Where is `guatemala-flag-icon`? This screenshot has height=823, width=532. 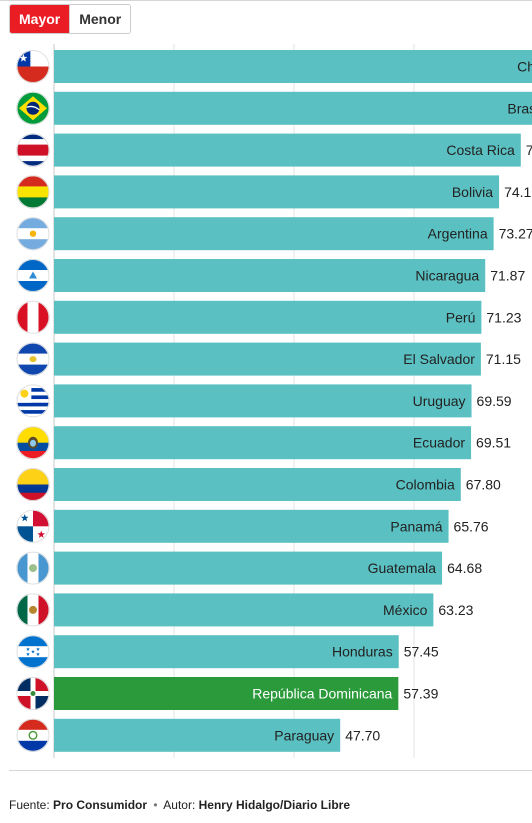 guatemala-flag-icon is located at coordinates (33, 568).